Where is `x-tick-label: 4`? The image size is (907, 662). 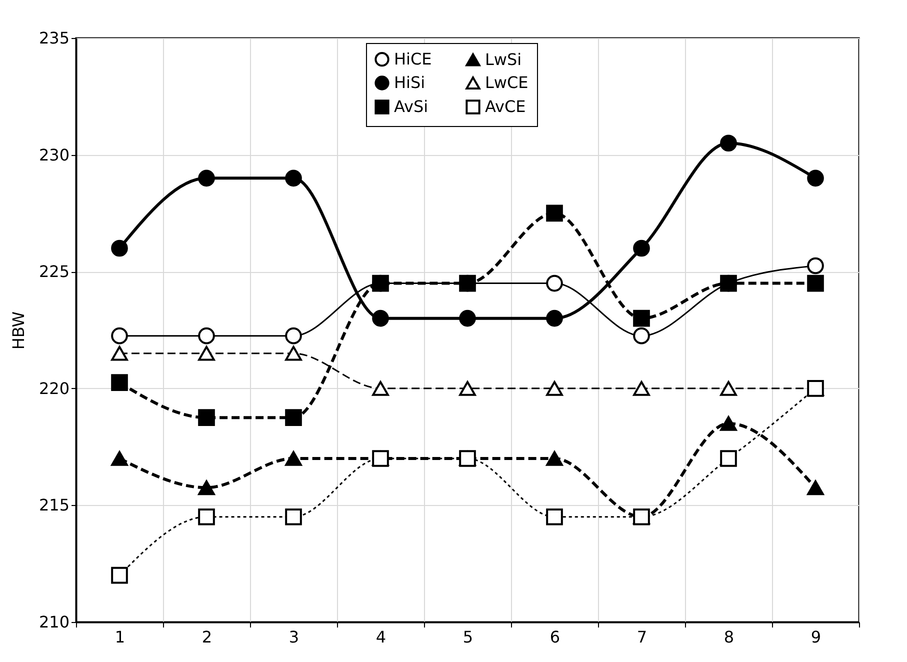
x-tick-label: 4 is located at coordinates (381, 637).